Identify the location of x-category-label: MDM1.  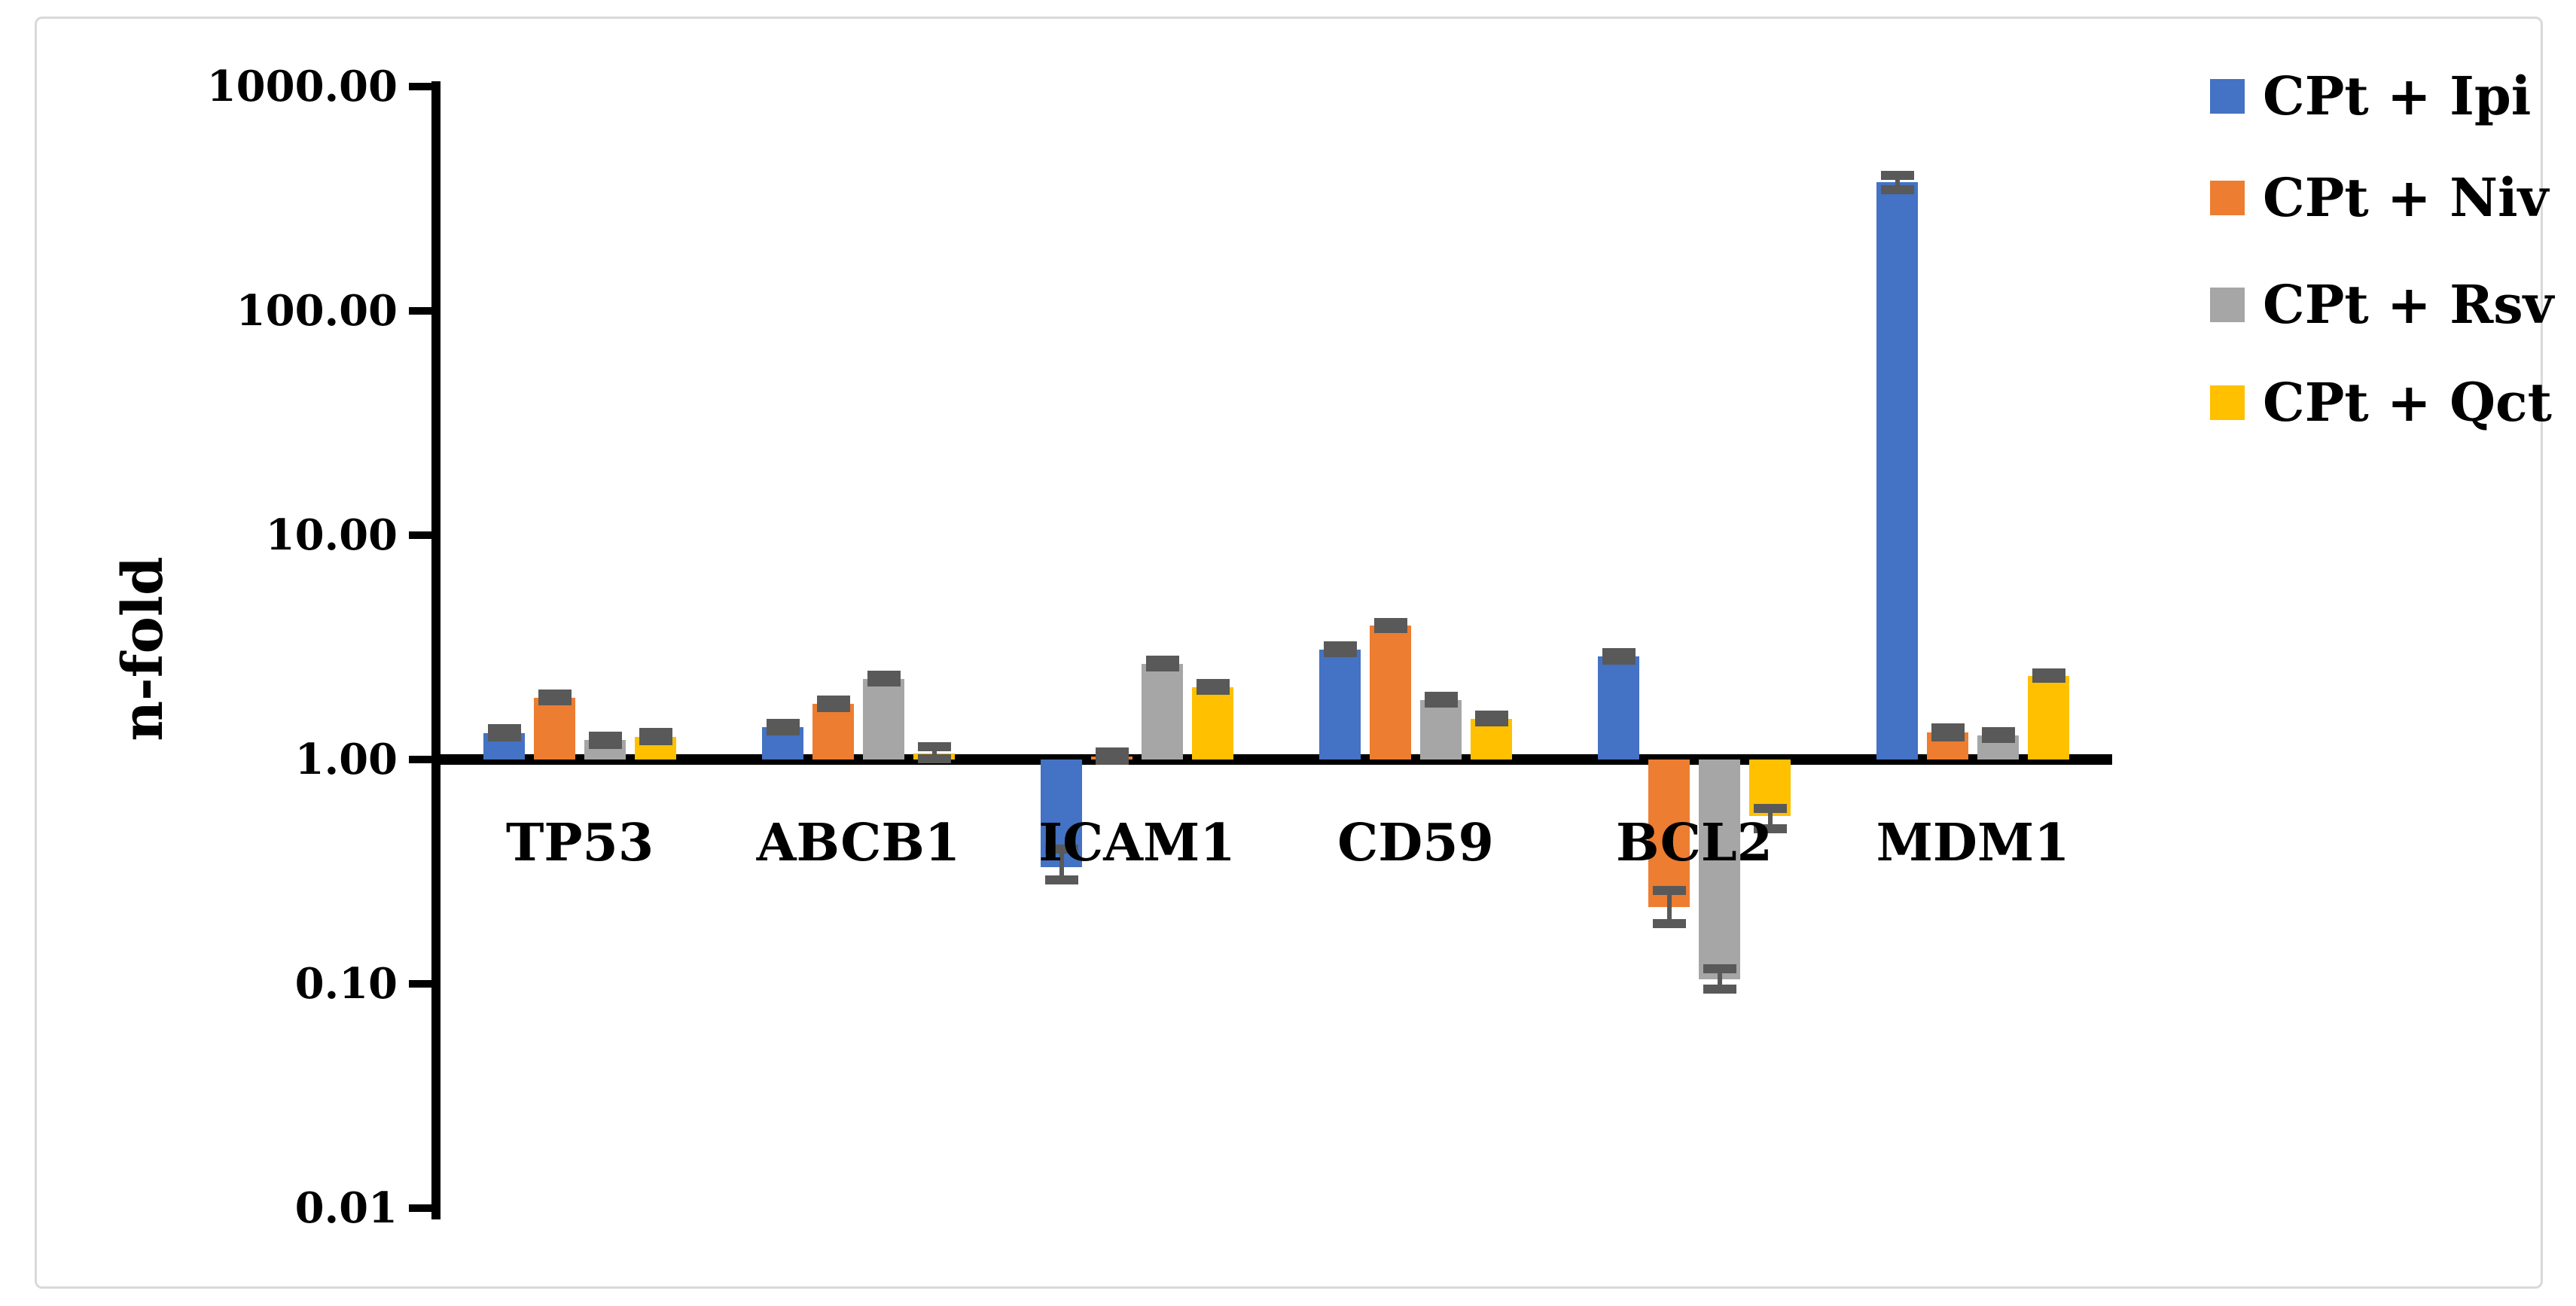
(1973, 843).